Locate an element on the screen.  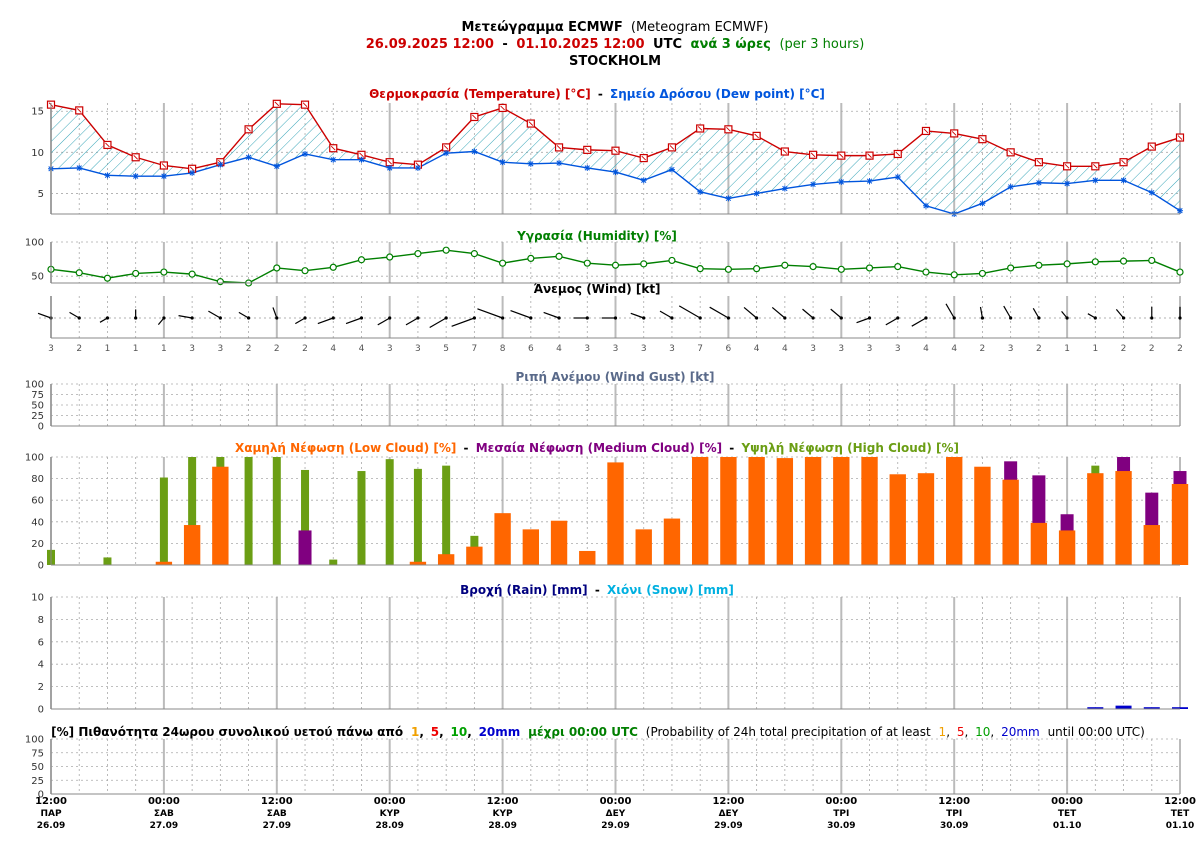
xtick-date: 27.09 is located at coordinates (164, 826).